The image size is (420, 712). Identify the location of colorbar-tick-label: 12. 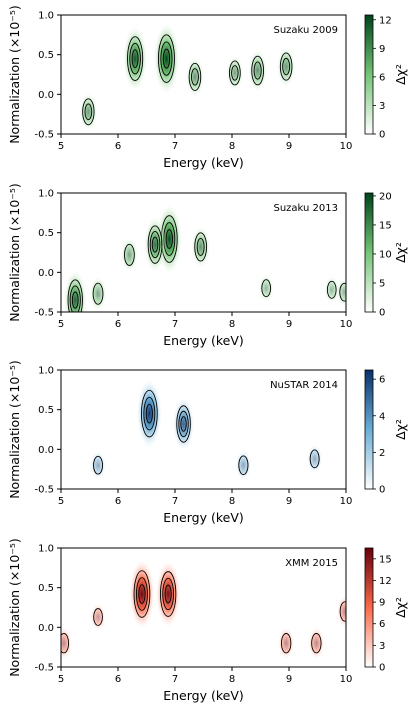
(385, 20).